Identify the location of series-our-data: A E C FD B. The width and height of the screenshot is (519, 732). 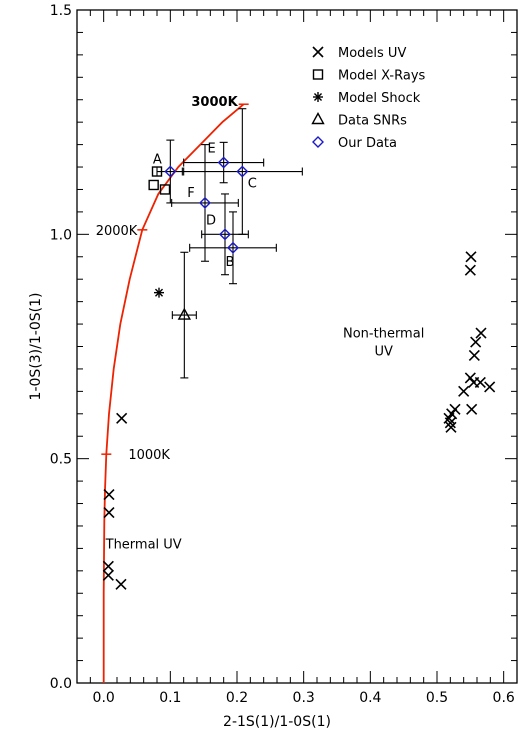
(228, 196).